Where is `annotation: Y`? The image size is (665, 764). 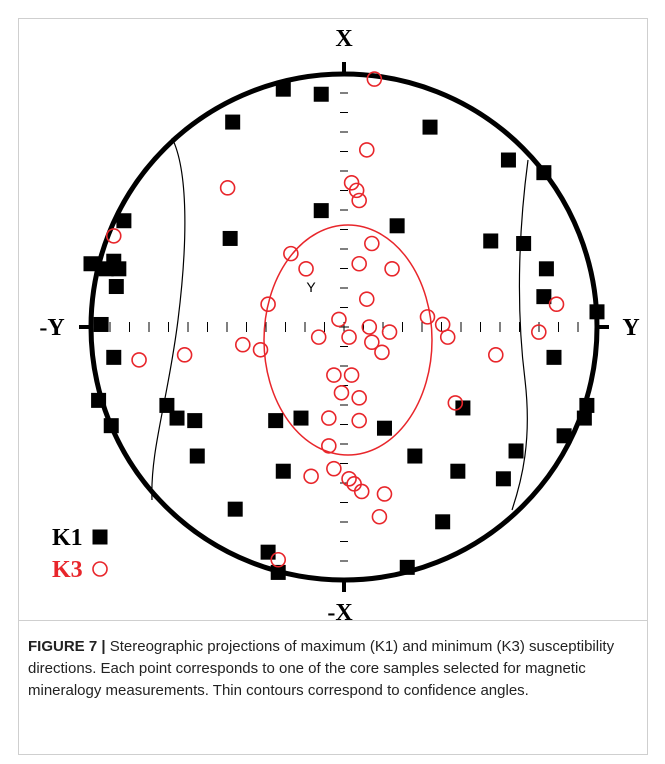
annotation: Y is located at coordinates (311, 287).